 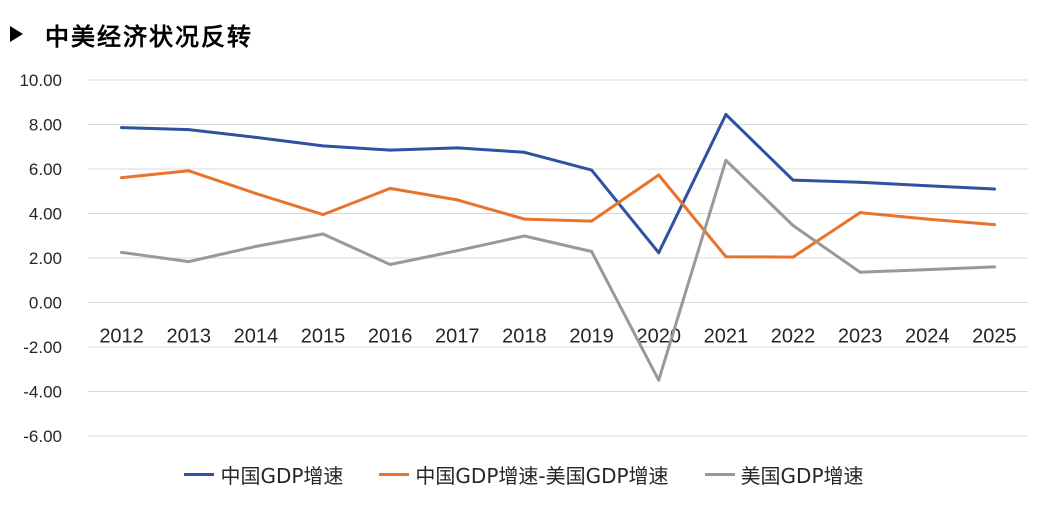 What do you see at coordinates (45, 214) in the screenshot?
I see `y-tick-label: 4.00` at bounding box center [45, 214].